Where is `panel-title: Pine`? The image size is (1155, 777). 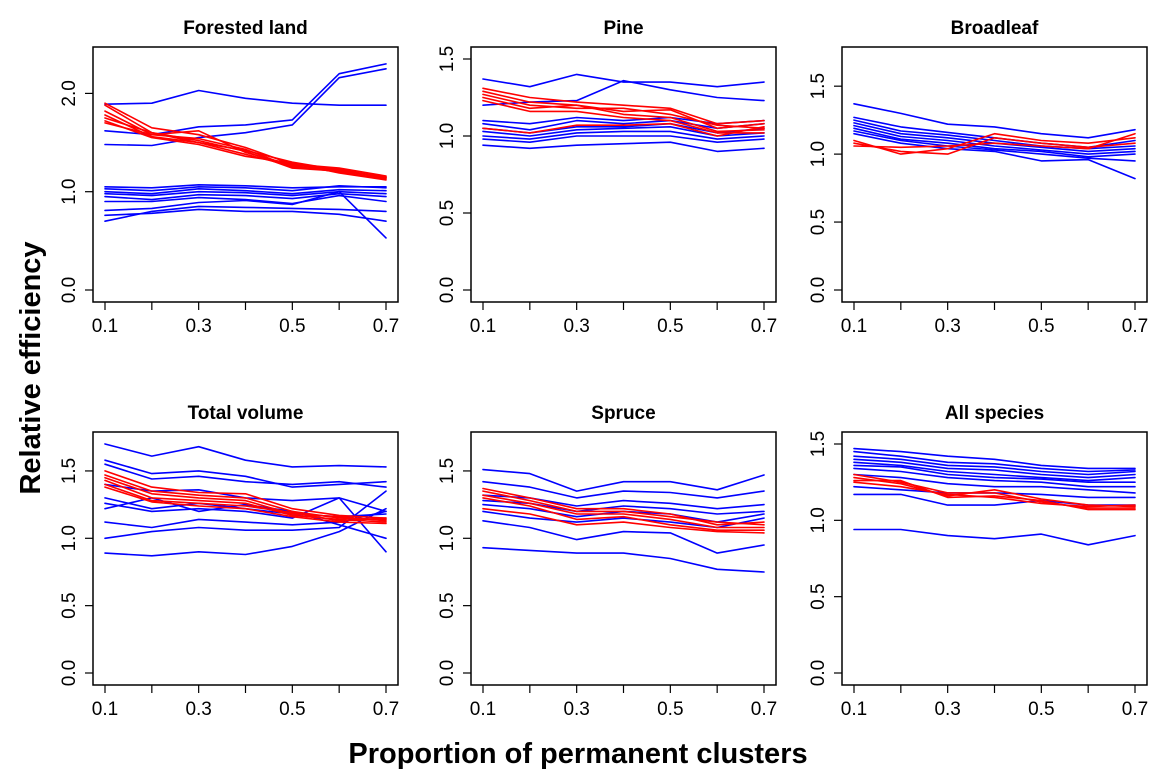
panel-title: Pine is located at coordinates (623, 28).